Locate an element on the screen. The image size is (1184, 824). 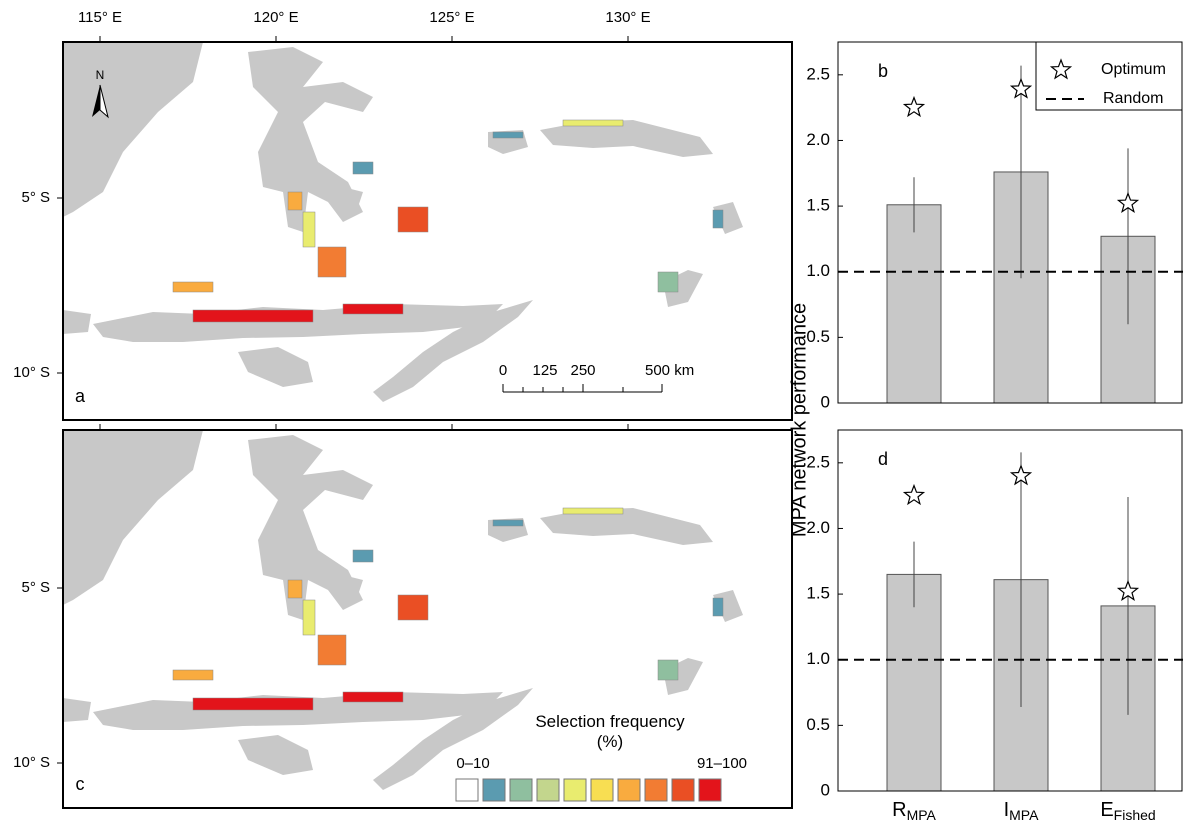
legend-title: Selection frequency (%) is located at coordinates (610, 731).